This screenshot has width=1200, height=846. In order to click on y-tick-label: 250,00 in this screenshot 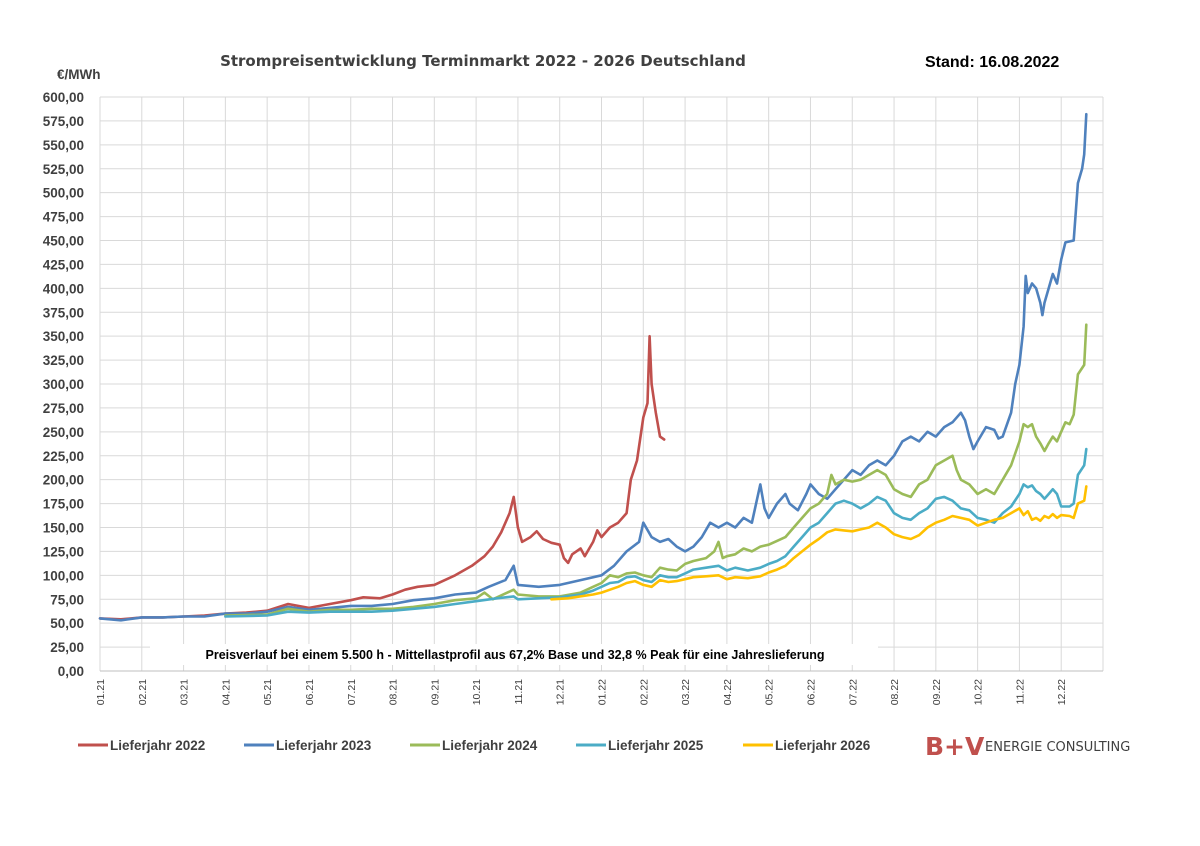, I will do `click(63, 432)`.